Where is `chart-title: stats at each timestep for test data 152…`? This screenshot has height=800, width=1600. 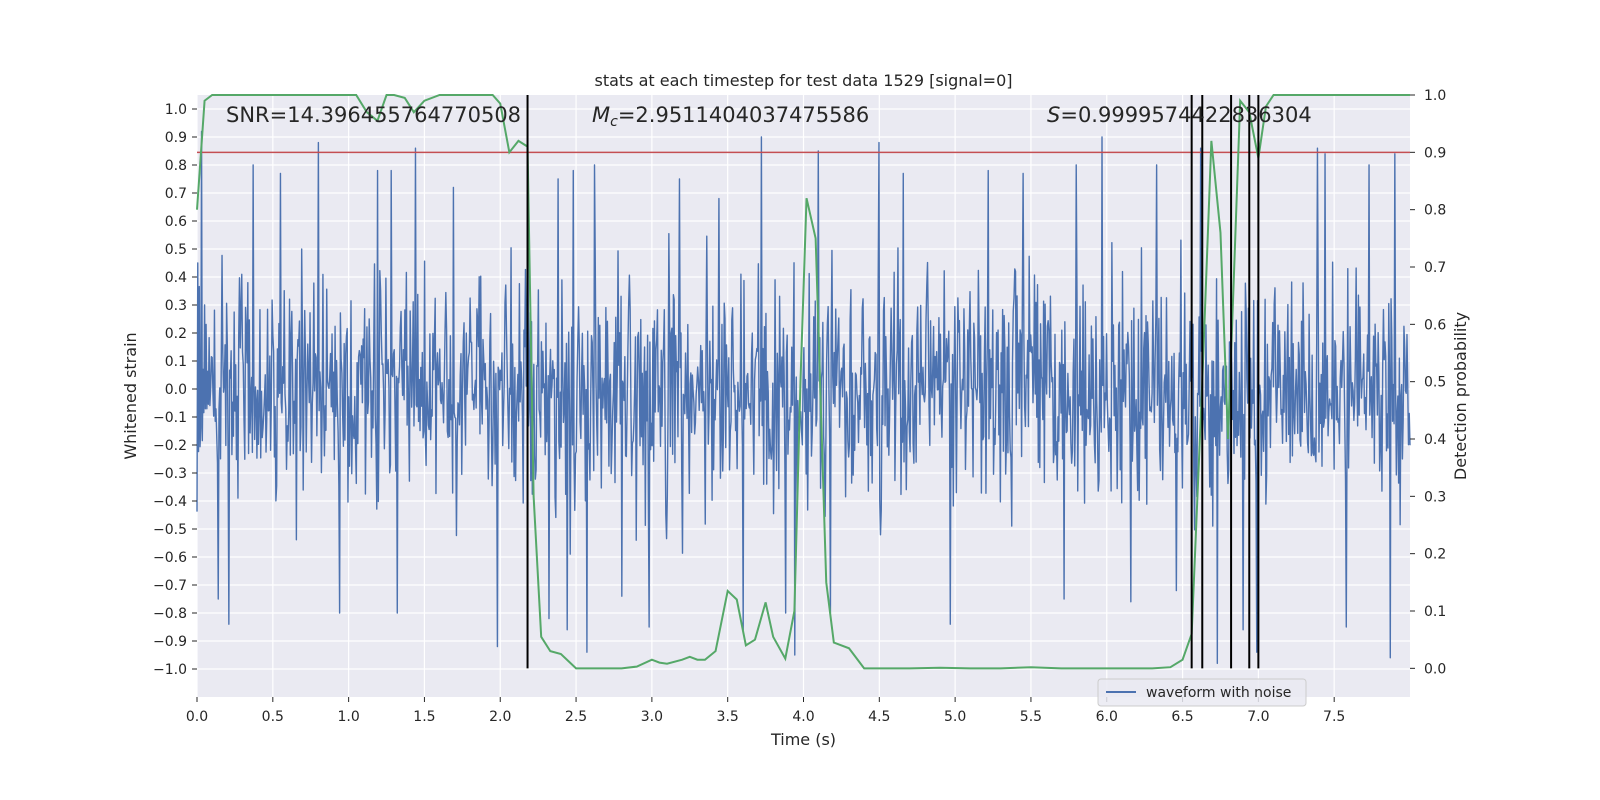 chart-title: stats at each timestep for test data 152… is located at coordinates (803, 80).